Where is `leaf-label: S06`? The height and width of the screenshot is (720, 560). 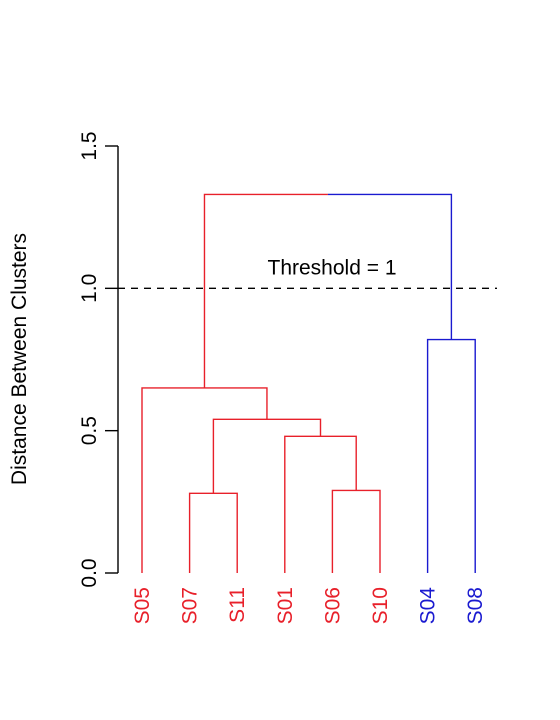
leaf-label: S06 is located at coordinates (332, 605).